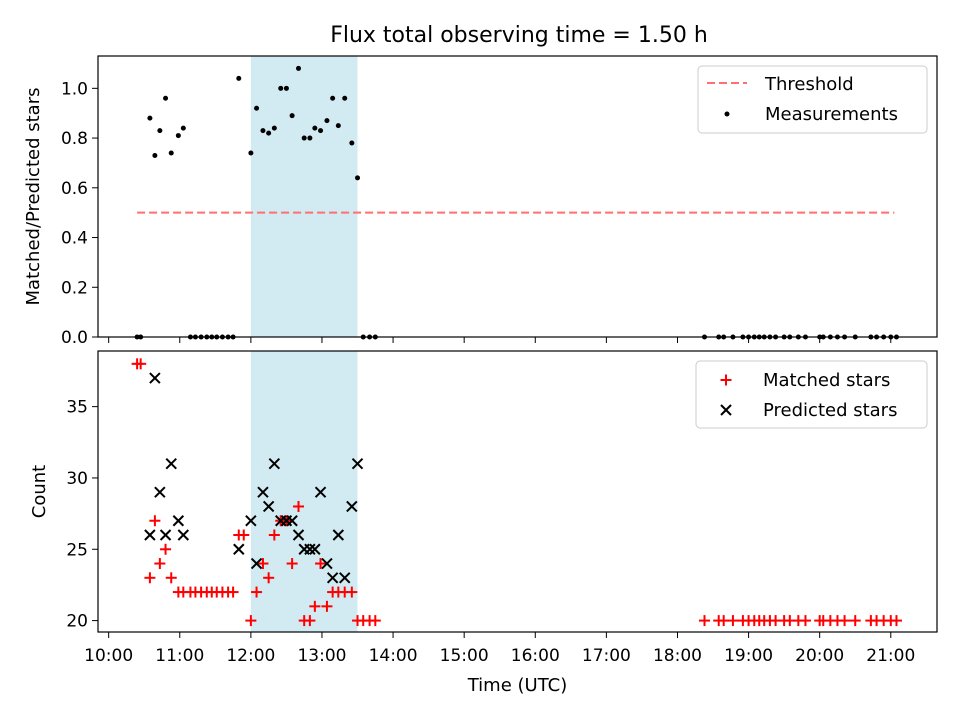 This screenshot has height=720, width=960. Describe the element at coordinates (33, 197) in the screenshot. I see `top-y-axis-label: Matched/Predicted stars` at that location.